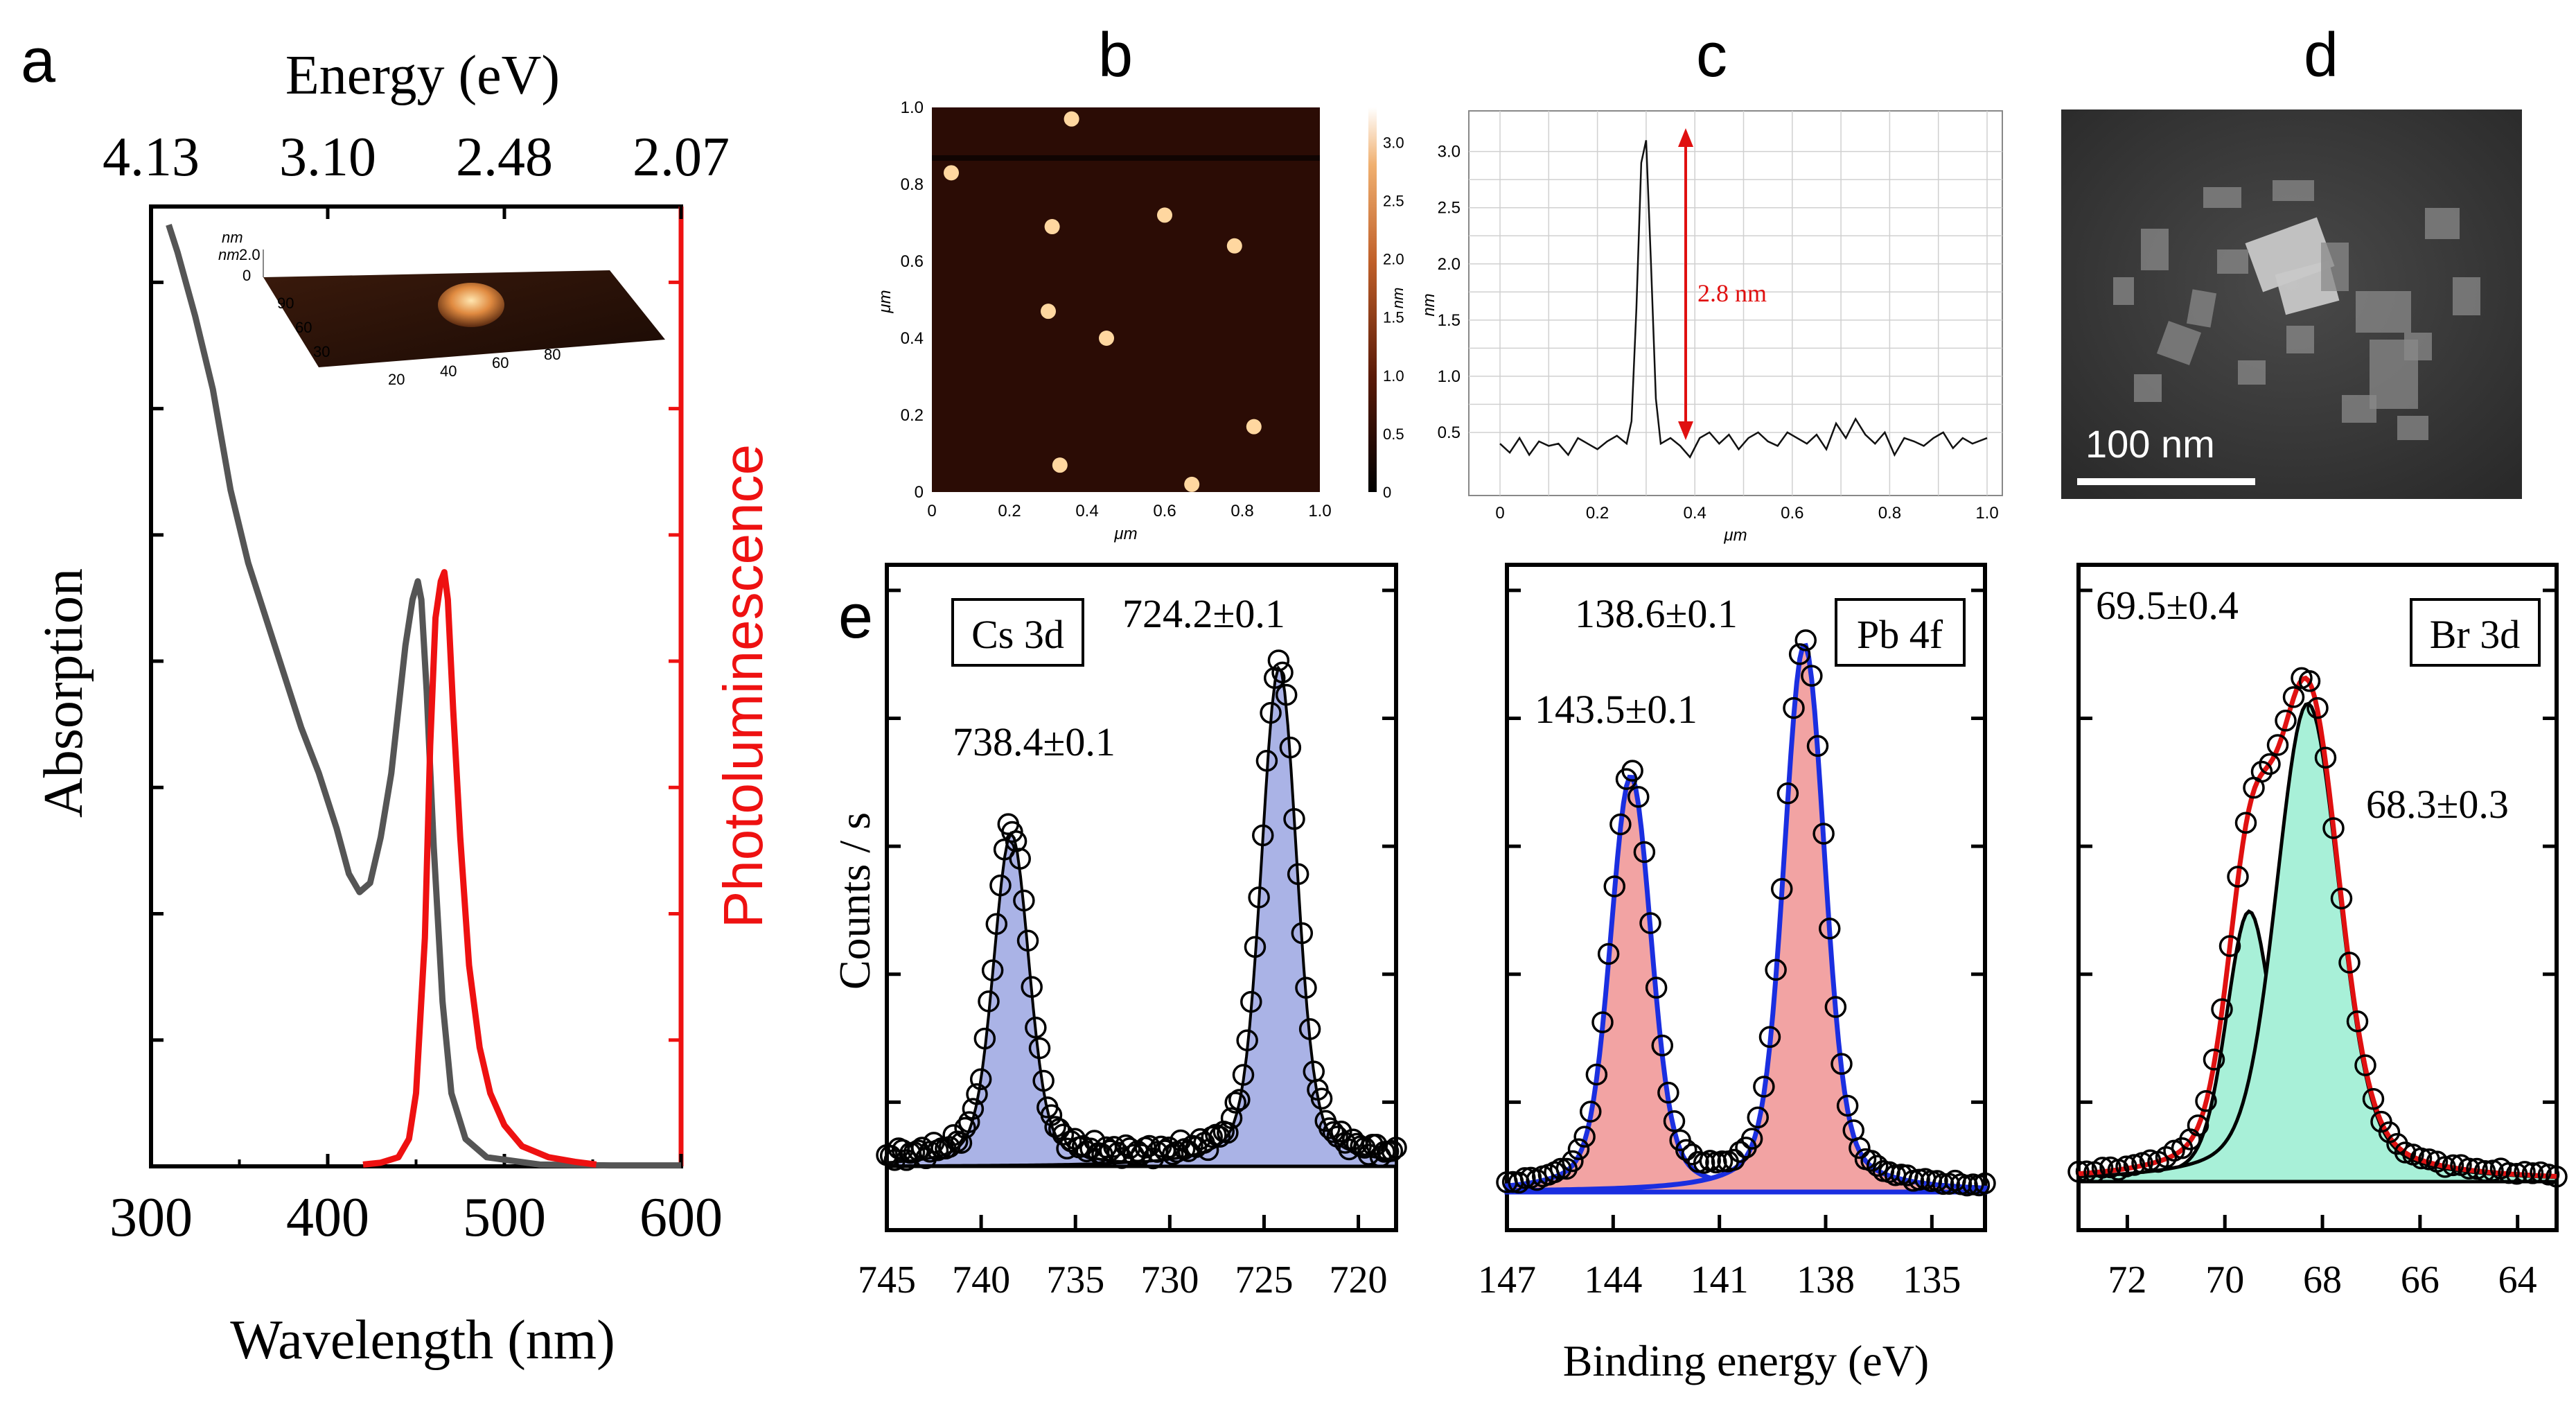 The height and width of the screenshot is (1411, 2576). Describe the element at coordinates (2167, 605) in the screenshot. I see `xps-br-peak1-label: 69.5±0.4` at that location.